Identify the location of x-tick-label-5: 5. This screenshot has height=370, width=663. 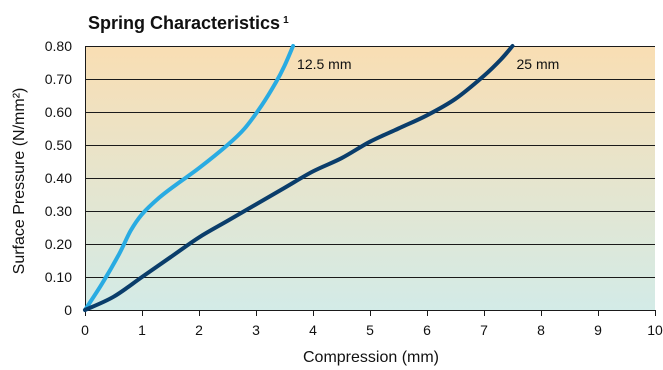
(370, 330).